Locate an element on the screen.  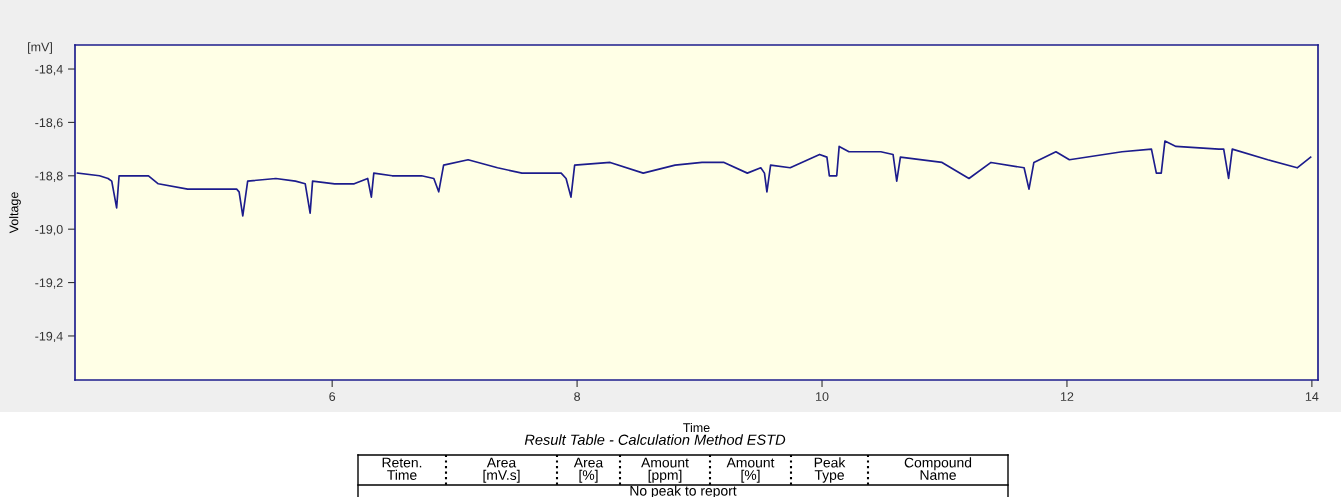
text: Area [mV.s] is located at coordinates (501, 470).